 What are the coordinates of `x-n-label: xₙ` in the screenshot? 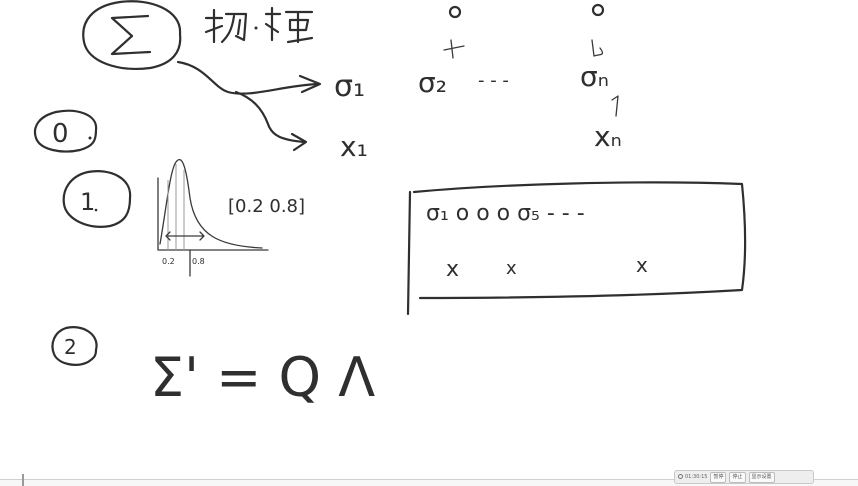 It's located at (608, 136).